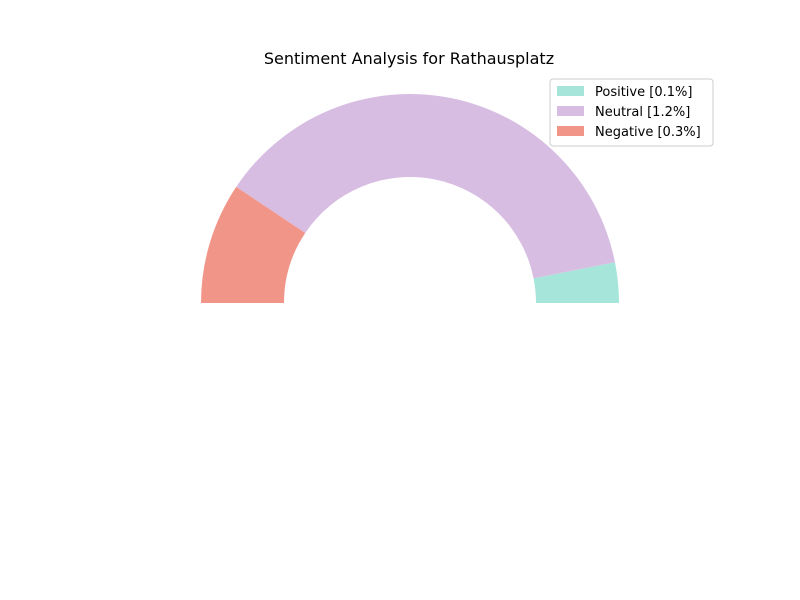  What do you see at coordinates (570, 111) in the screenshot?
I see `legend-swatch-neutral` at bounding box center [570, 111].